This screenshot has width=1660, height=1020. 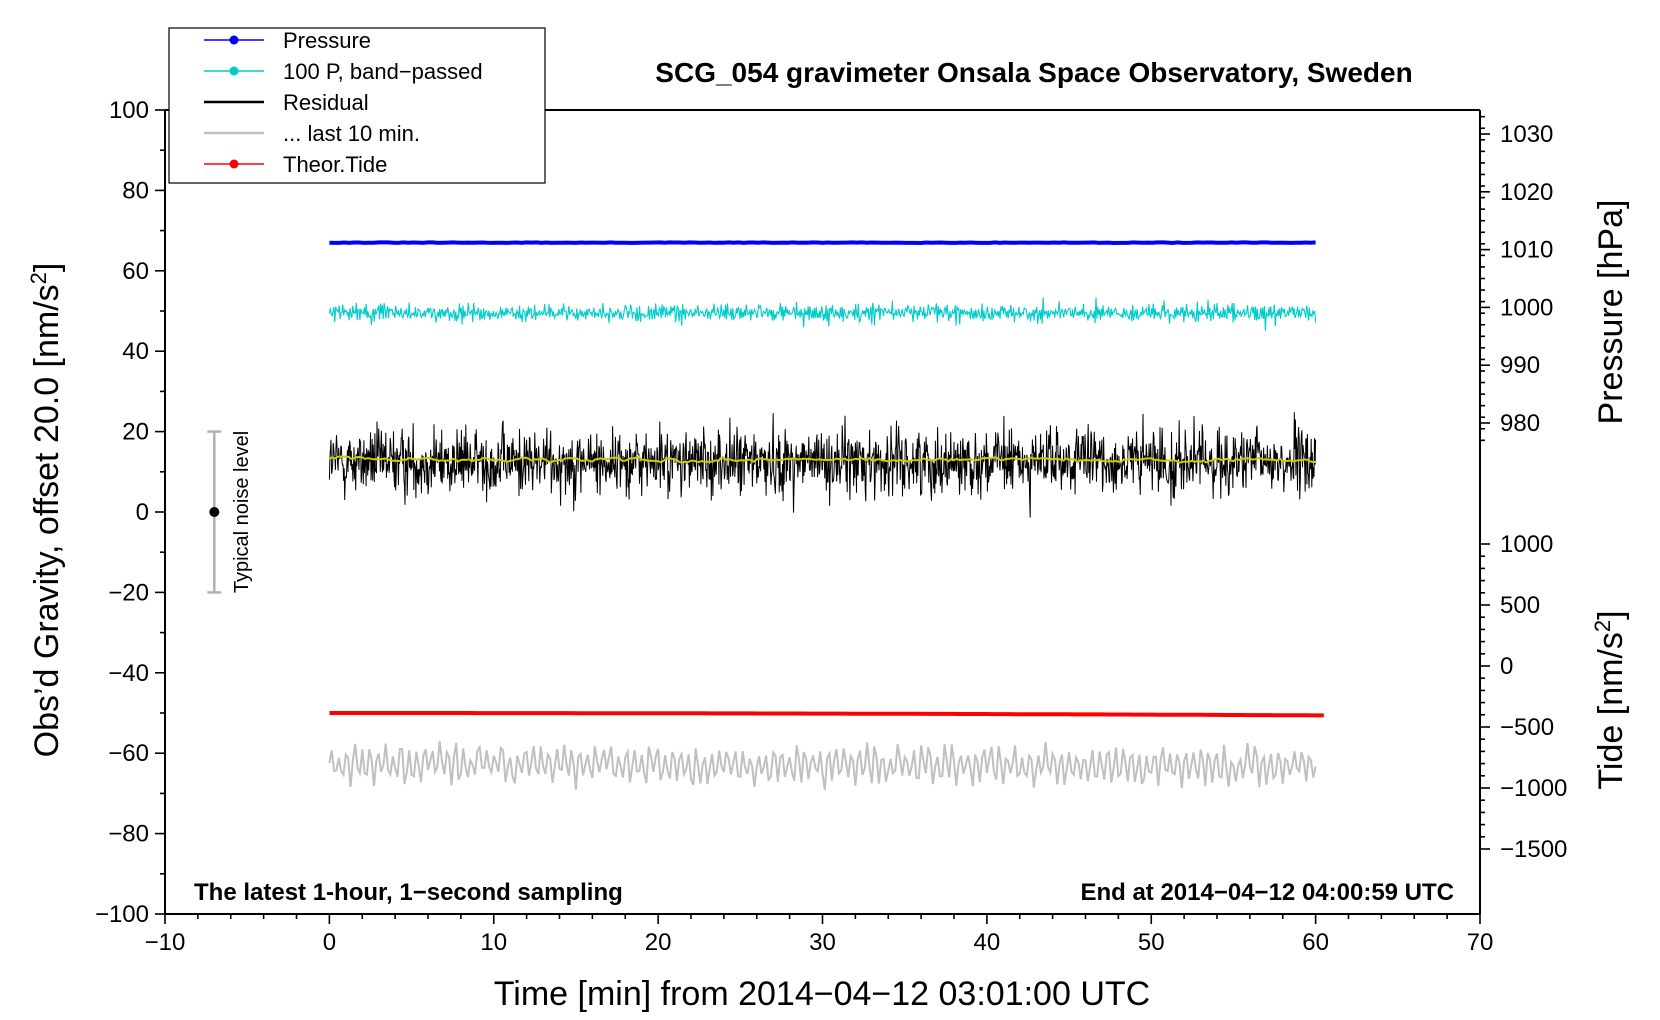 What do you see at coordinates (1533, 697) in the screenshot?
I see `tide-axis-tick-labels: −1500 −1000 −500 0 500 1000` at bounding box center [1533, 697].